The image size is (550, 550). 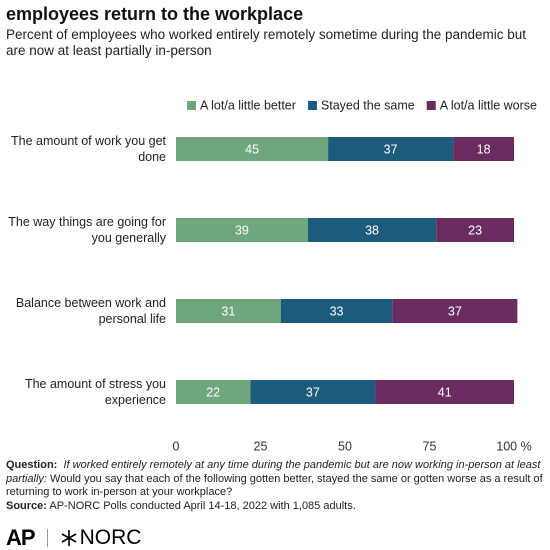 I want to click on value-label: 39, so click(x=242, y=230).